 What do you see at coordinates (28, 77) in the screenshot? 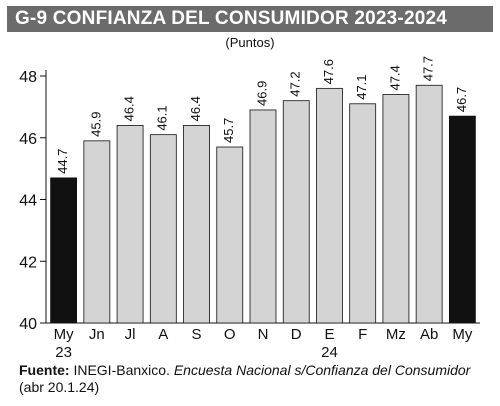
I see `y-tick-label: 48` at bounding box center [28, 77].